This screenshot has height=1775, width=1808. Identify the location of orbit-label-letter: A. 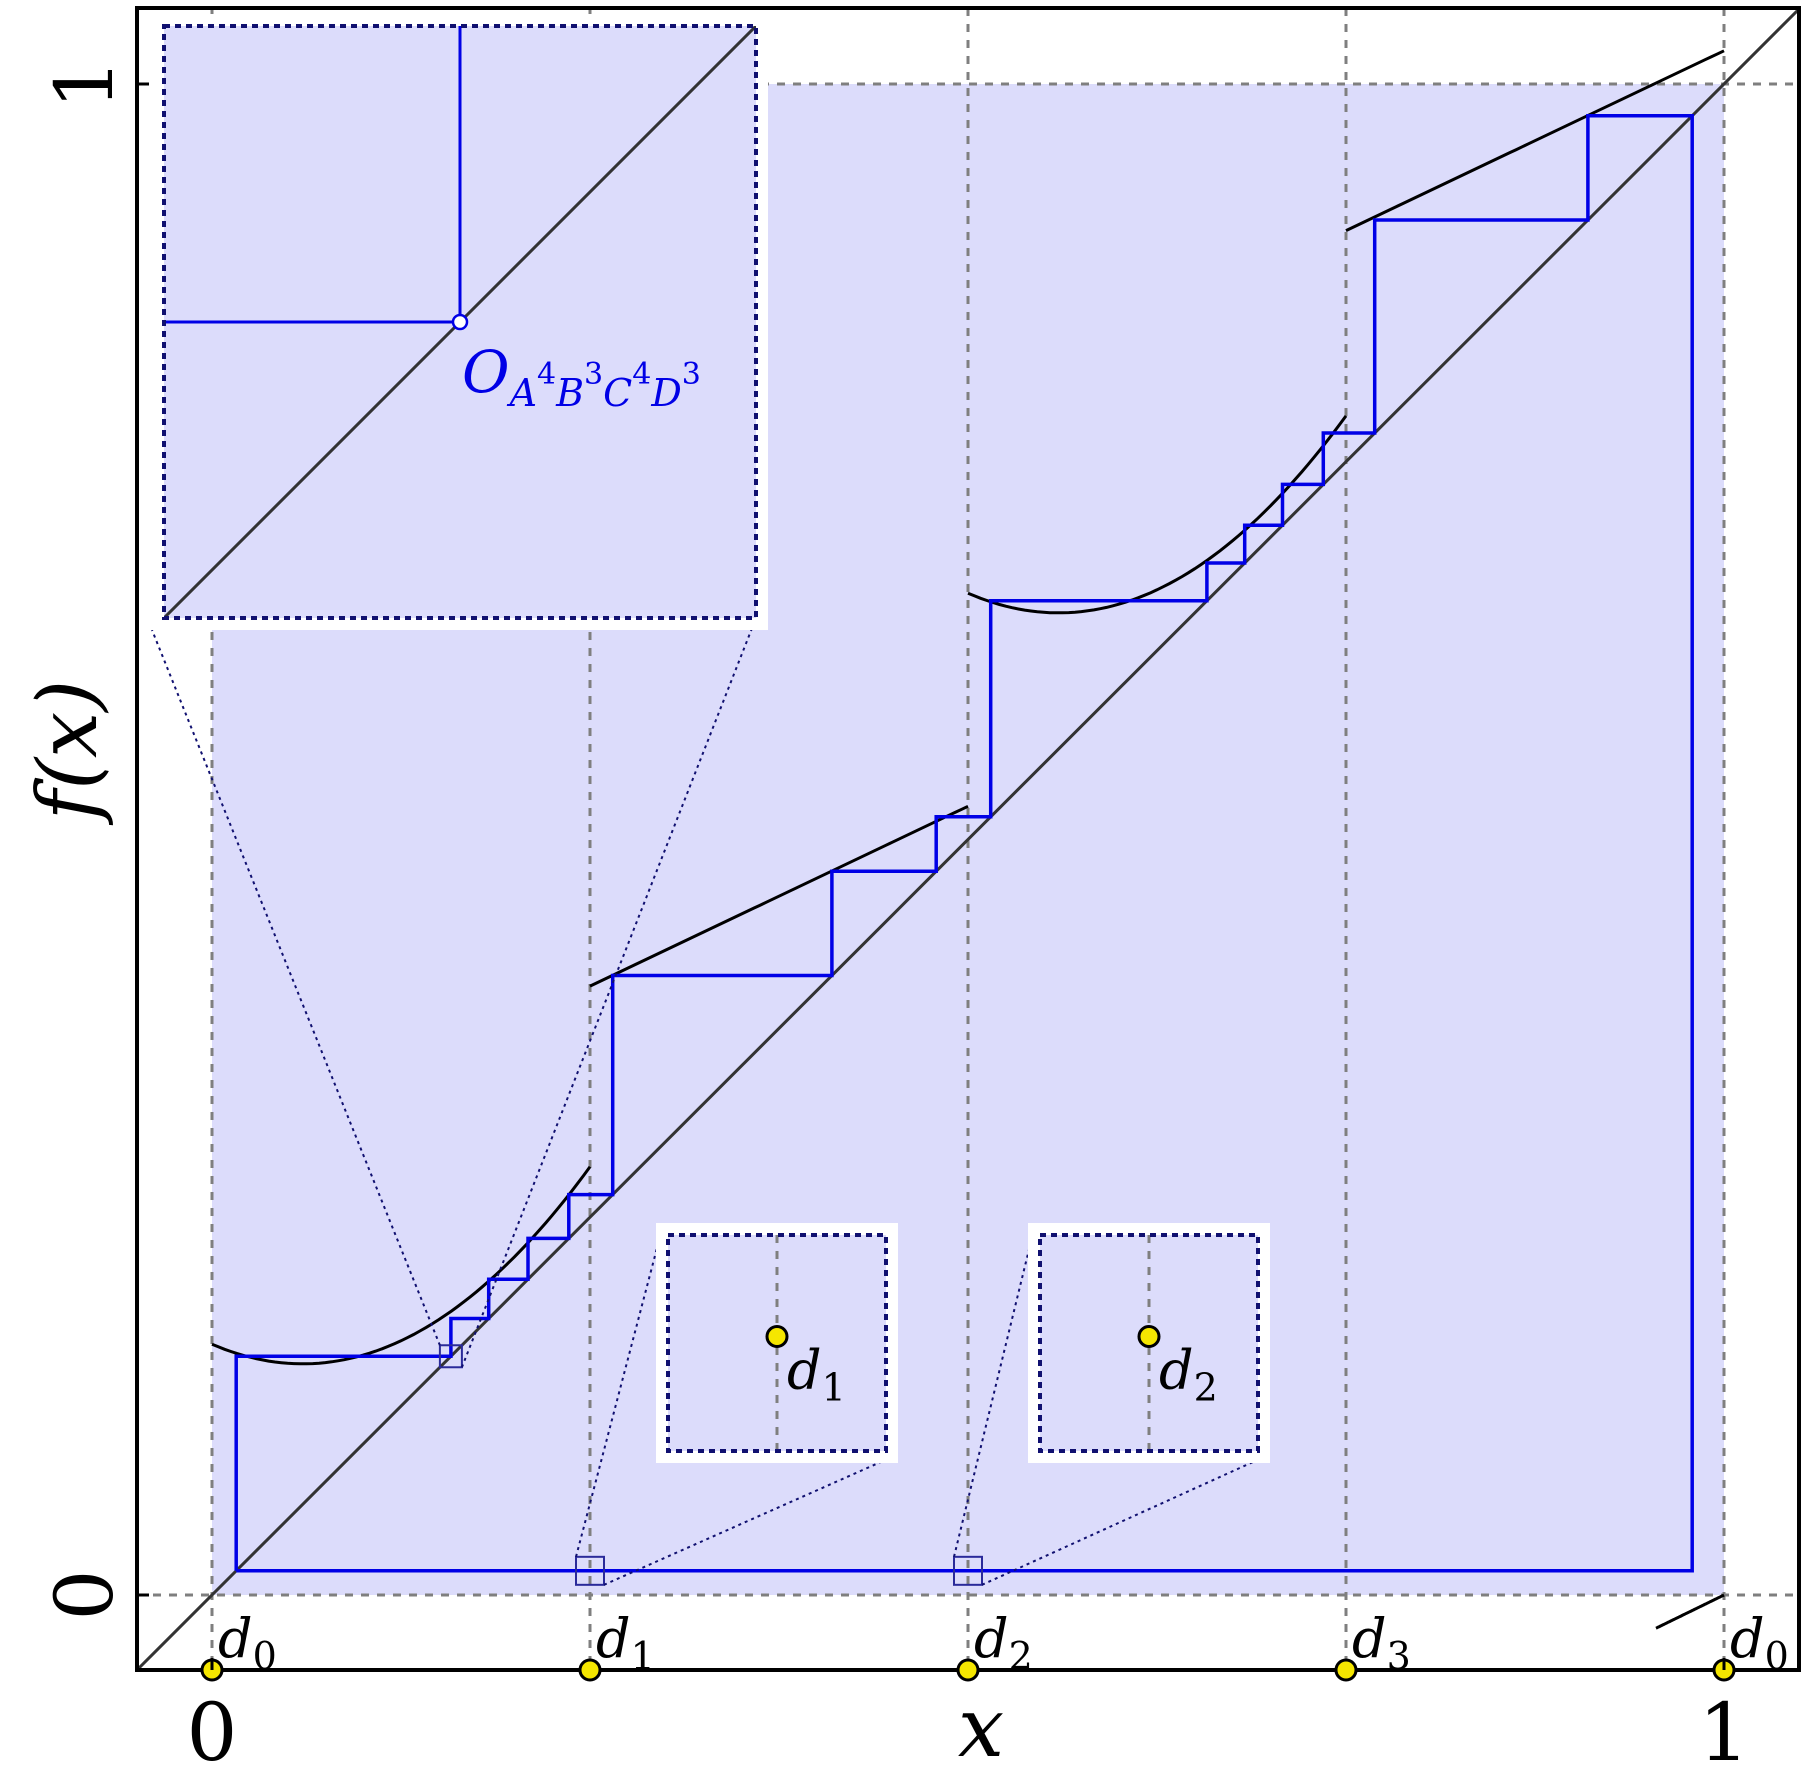
(522, 393).